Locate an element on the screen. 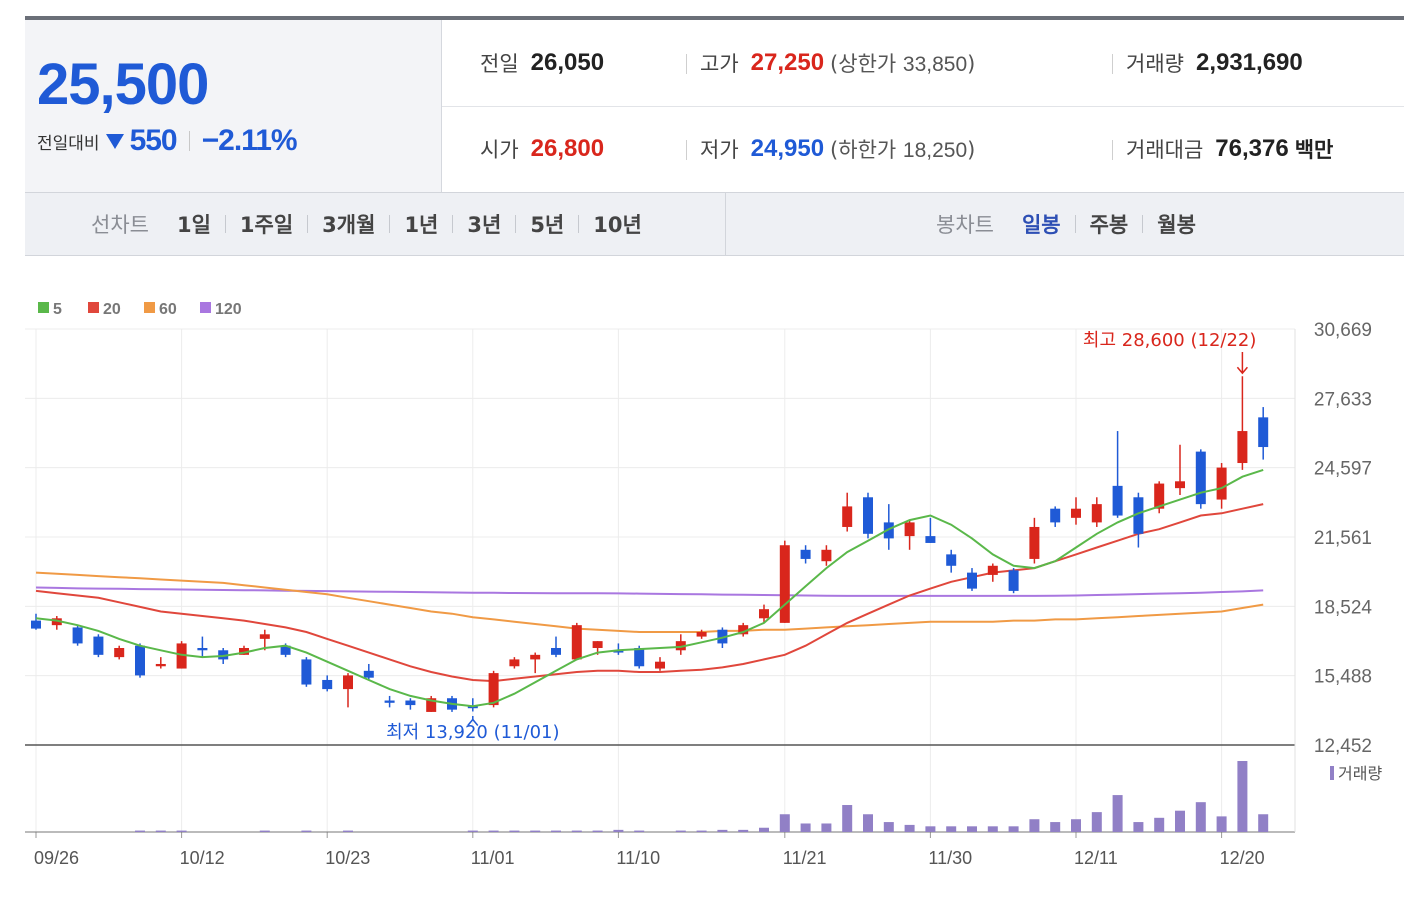 The width and height of the screenshot is (1404, 898). x-tick-label: 12/20 is located at coordinates (1242, 858).